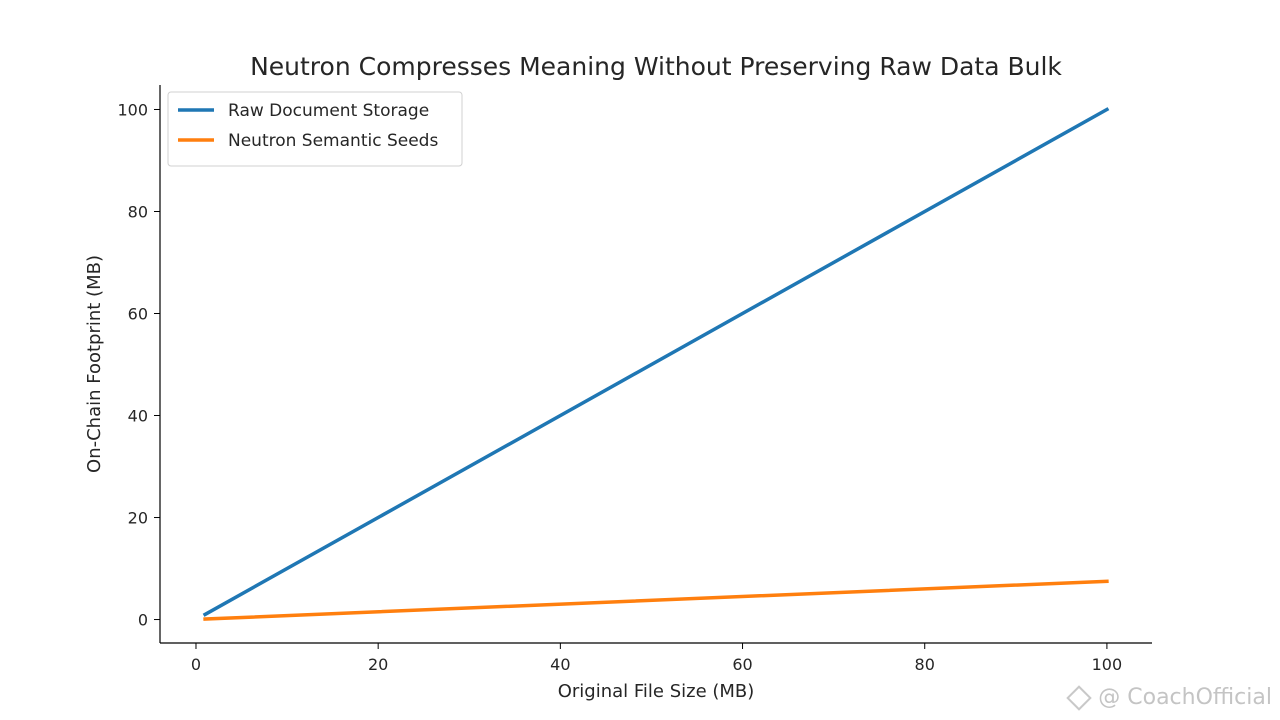 This screenshot has width=1280, height=720. What do you see at coordinates (378, 664) in the screenshot?
I see `x-tick-label: 20` at bounding box center [378, 664].